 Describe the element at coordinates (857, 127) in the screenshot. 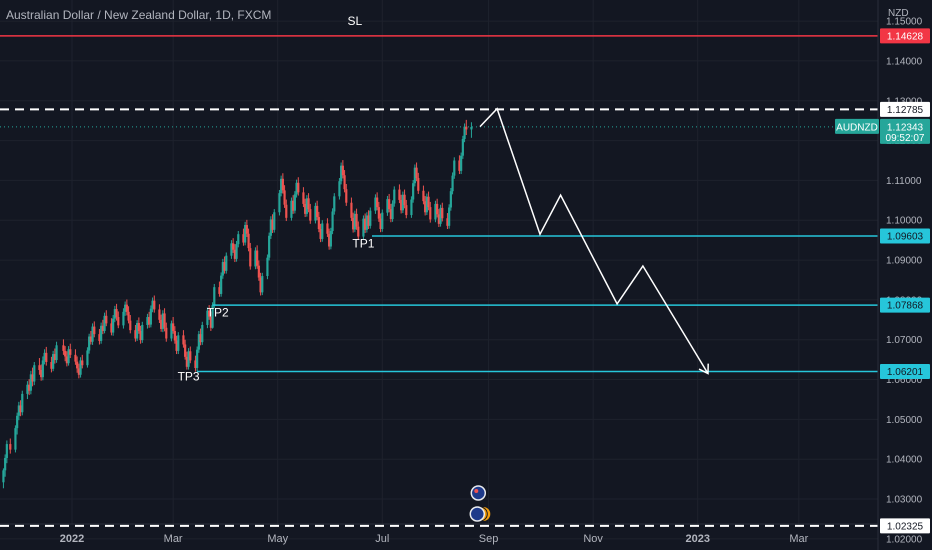

I see `symbol-label: AUDNZD` at that location.